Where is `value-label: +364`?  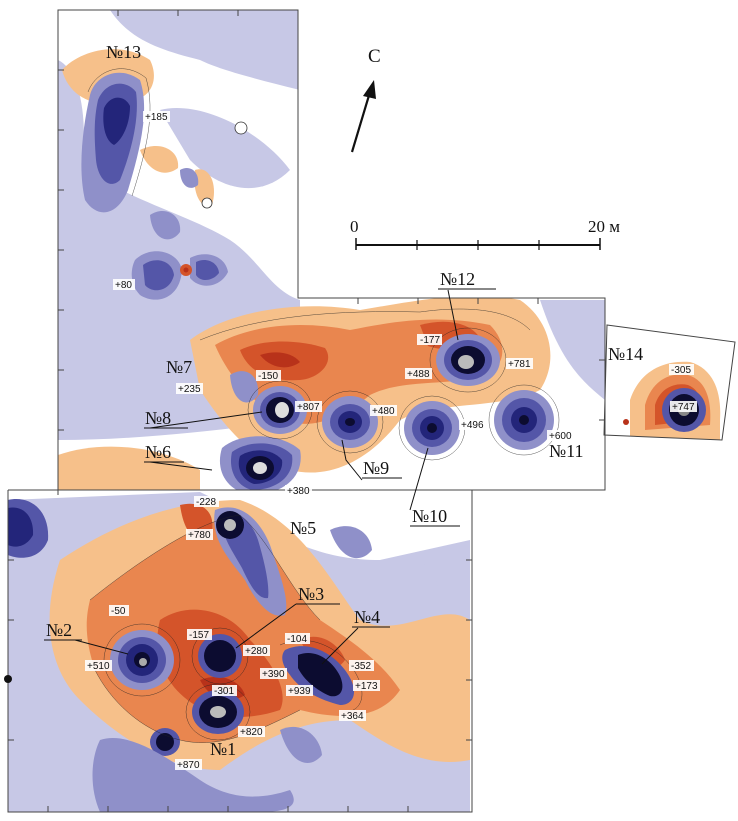
value-label: +364 is located at coordinates (352, 716).